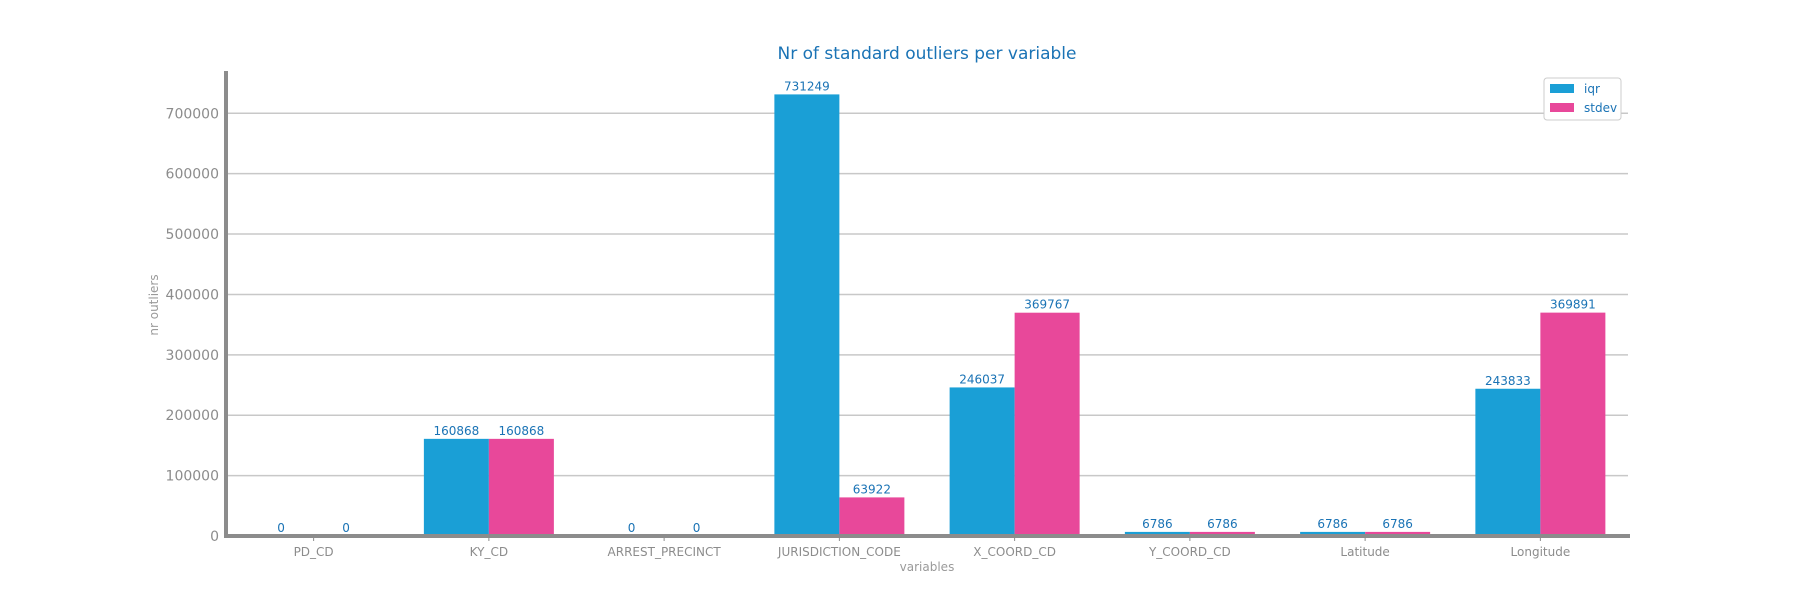  I want to click on data-label-iqr: 731249, so click(807, 86).